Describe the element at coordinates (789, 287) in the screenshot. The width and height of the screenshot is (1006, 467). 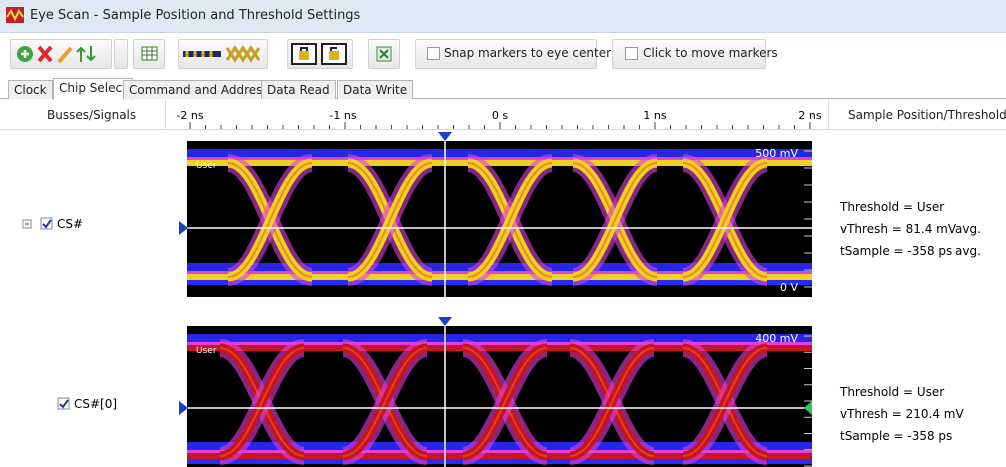
I see `bottom-voltage-label: 0 V` at that location.